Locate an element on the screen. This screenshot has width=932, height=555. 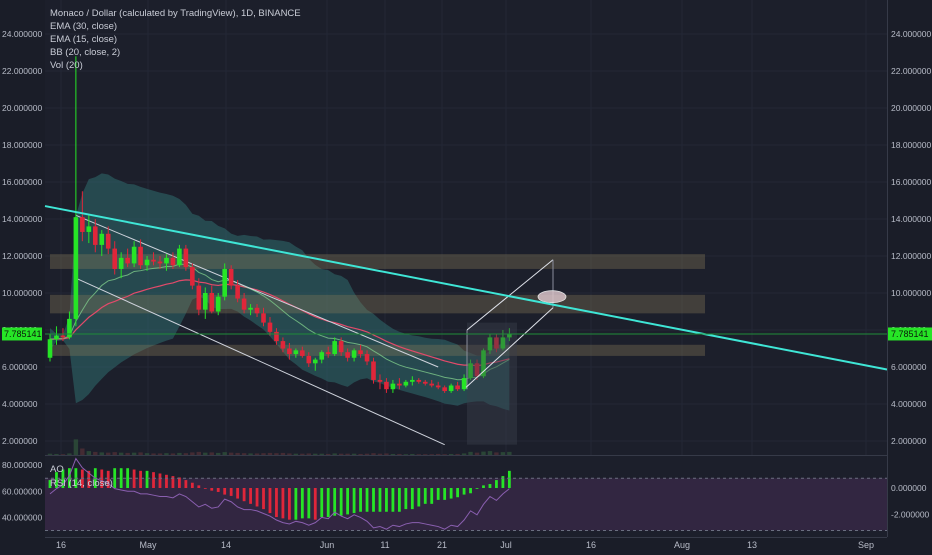
price-label-right: 20.000000 is located at coordinates (911, 108).